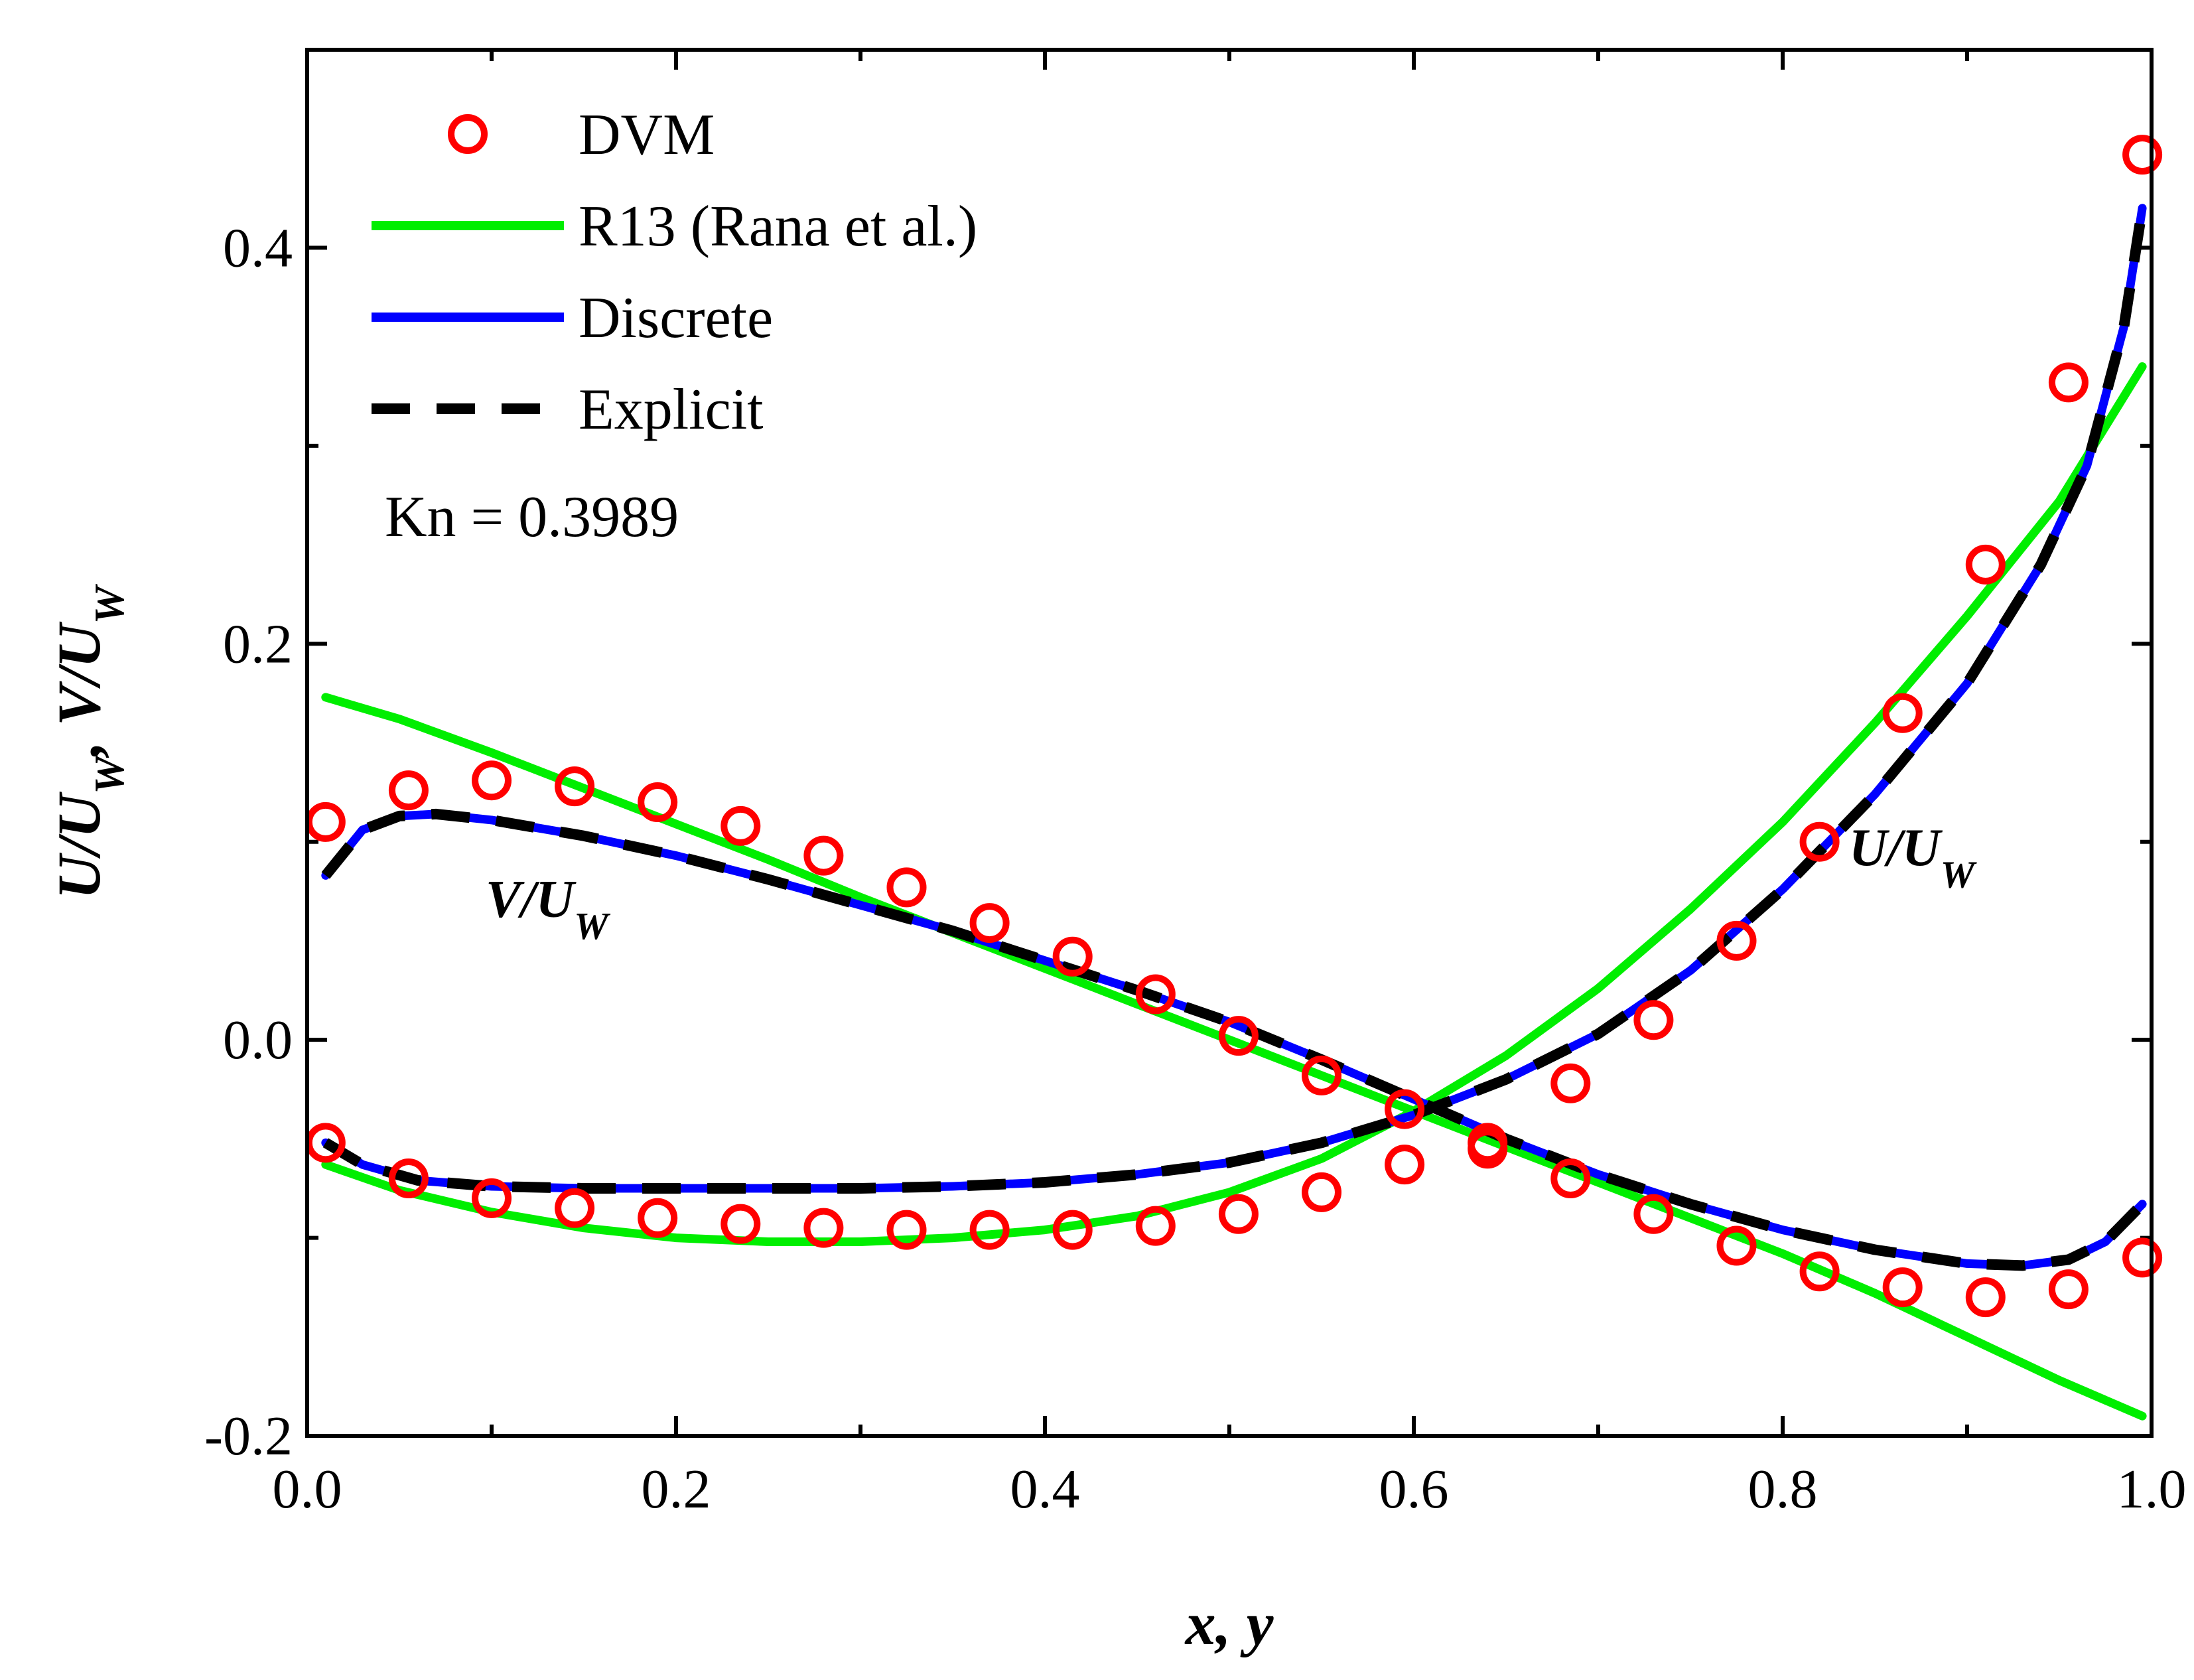 The width and height of the screenshot is (2194, 1680). What do you see at coordinates (2152, 1489) in the screenshot?
I see `x-tick-label: 1.0` at bounding box center [2152, 1489].